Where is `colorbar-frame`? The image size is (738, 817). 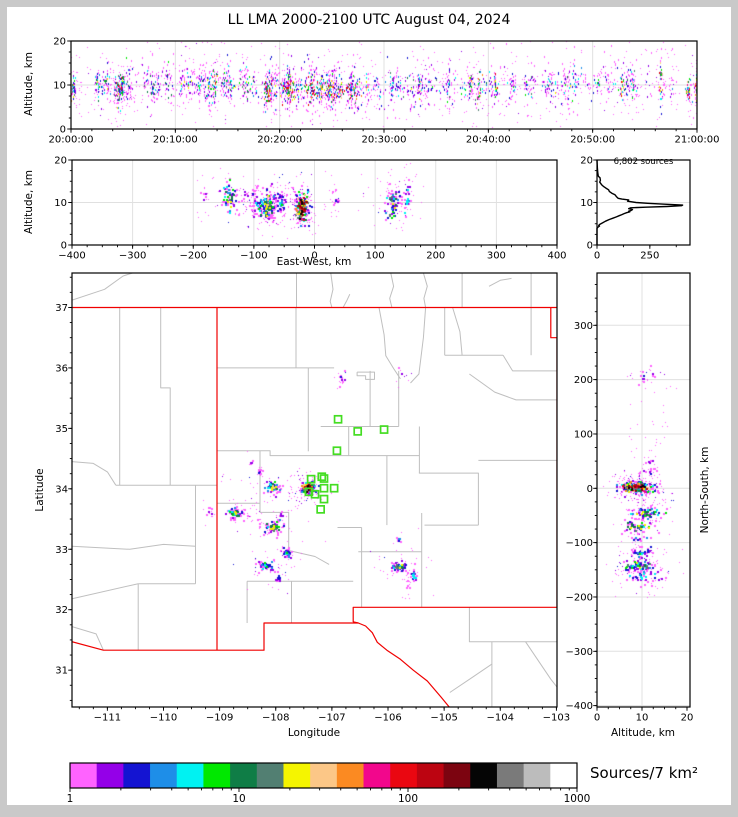
colorbar-frame is located at coordinates (323, 775).